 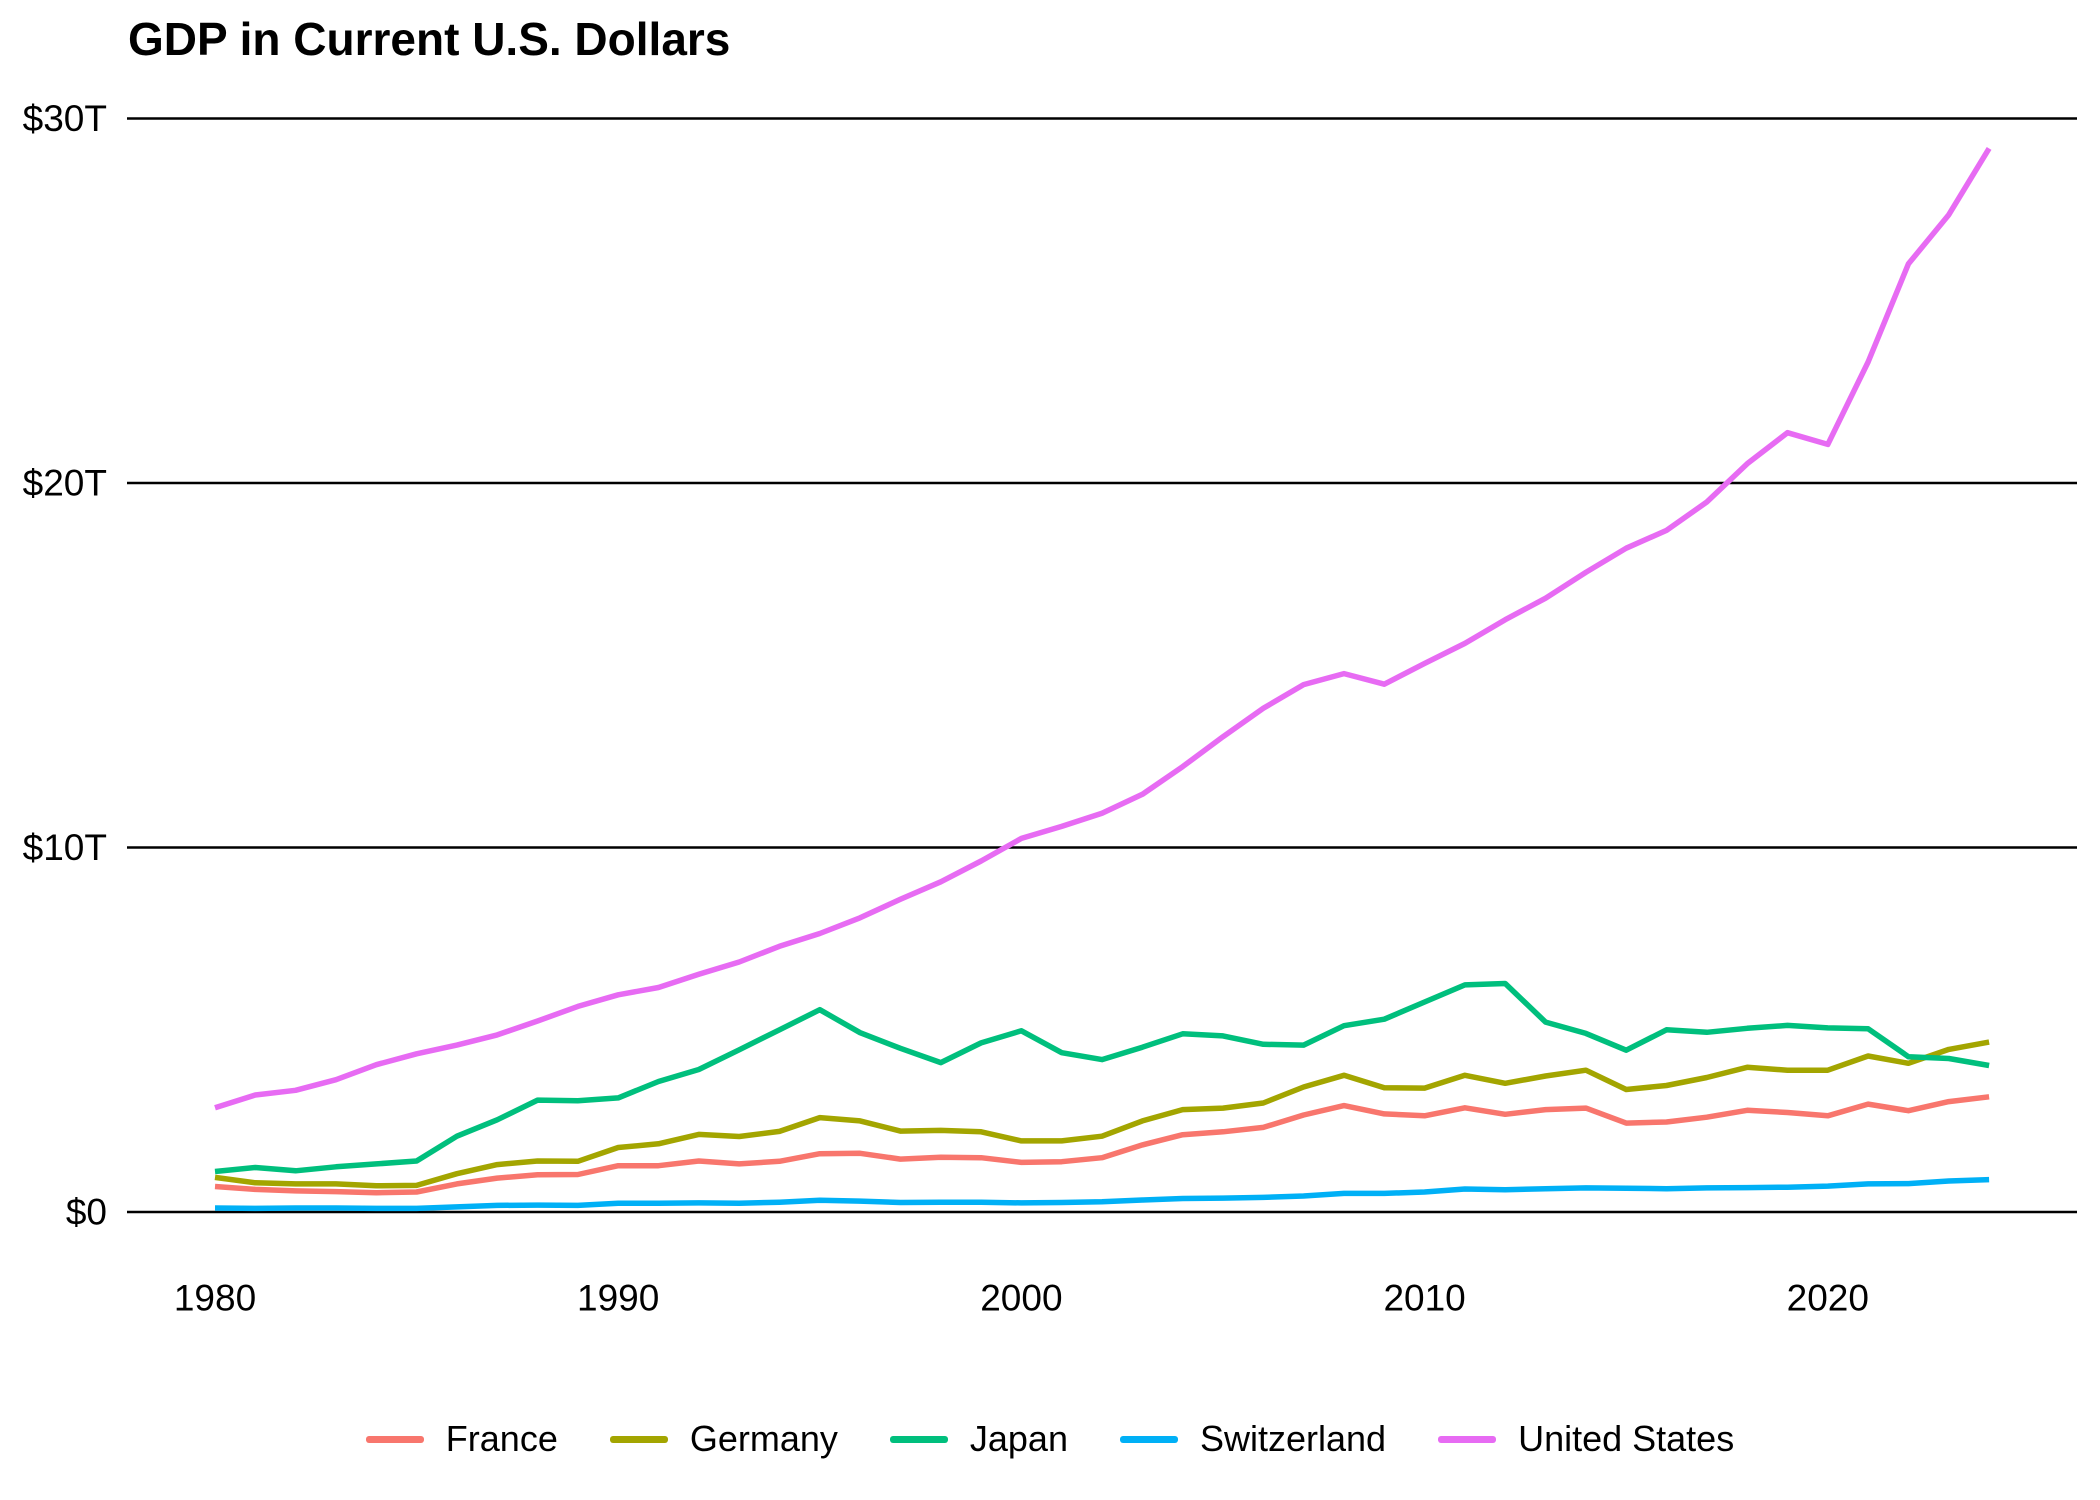 I want to click on y-tick-label: $0, so click(x=86, y=1212).